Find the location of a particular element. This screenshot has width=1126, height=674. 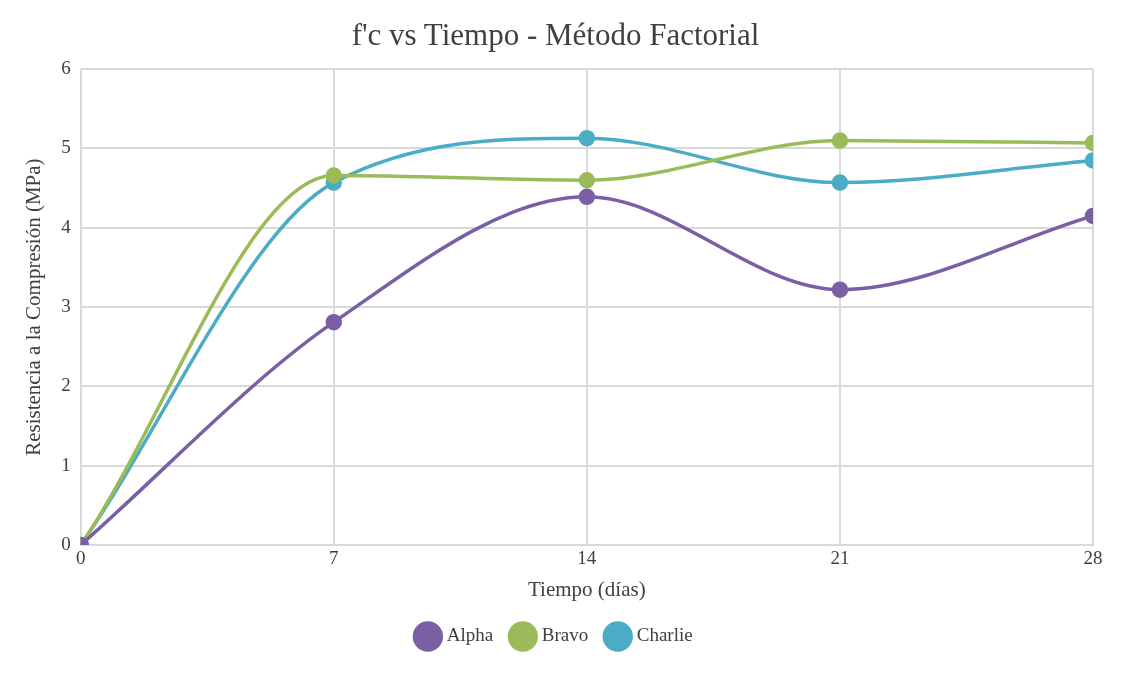

y-axis-title: Resistencia a la Compresión (MPa) is located at coordinates (33, 307).